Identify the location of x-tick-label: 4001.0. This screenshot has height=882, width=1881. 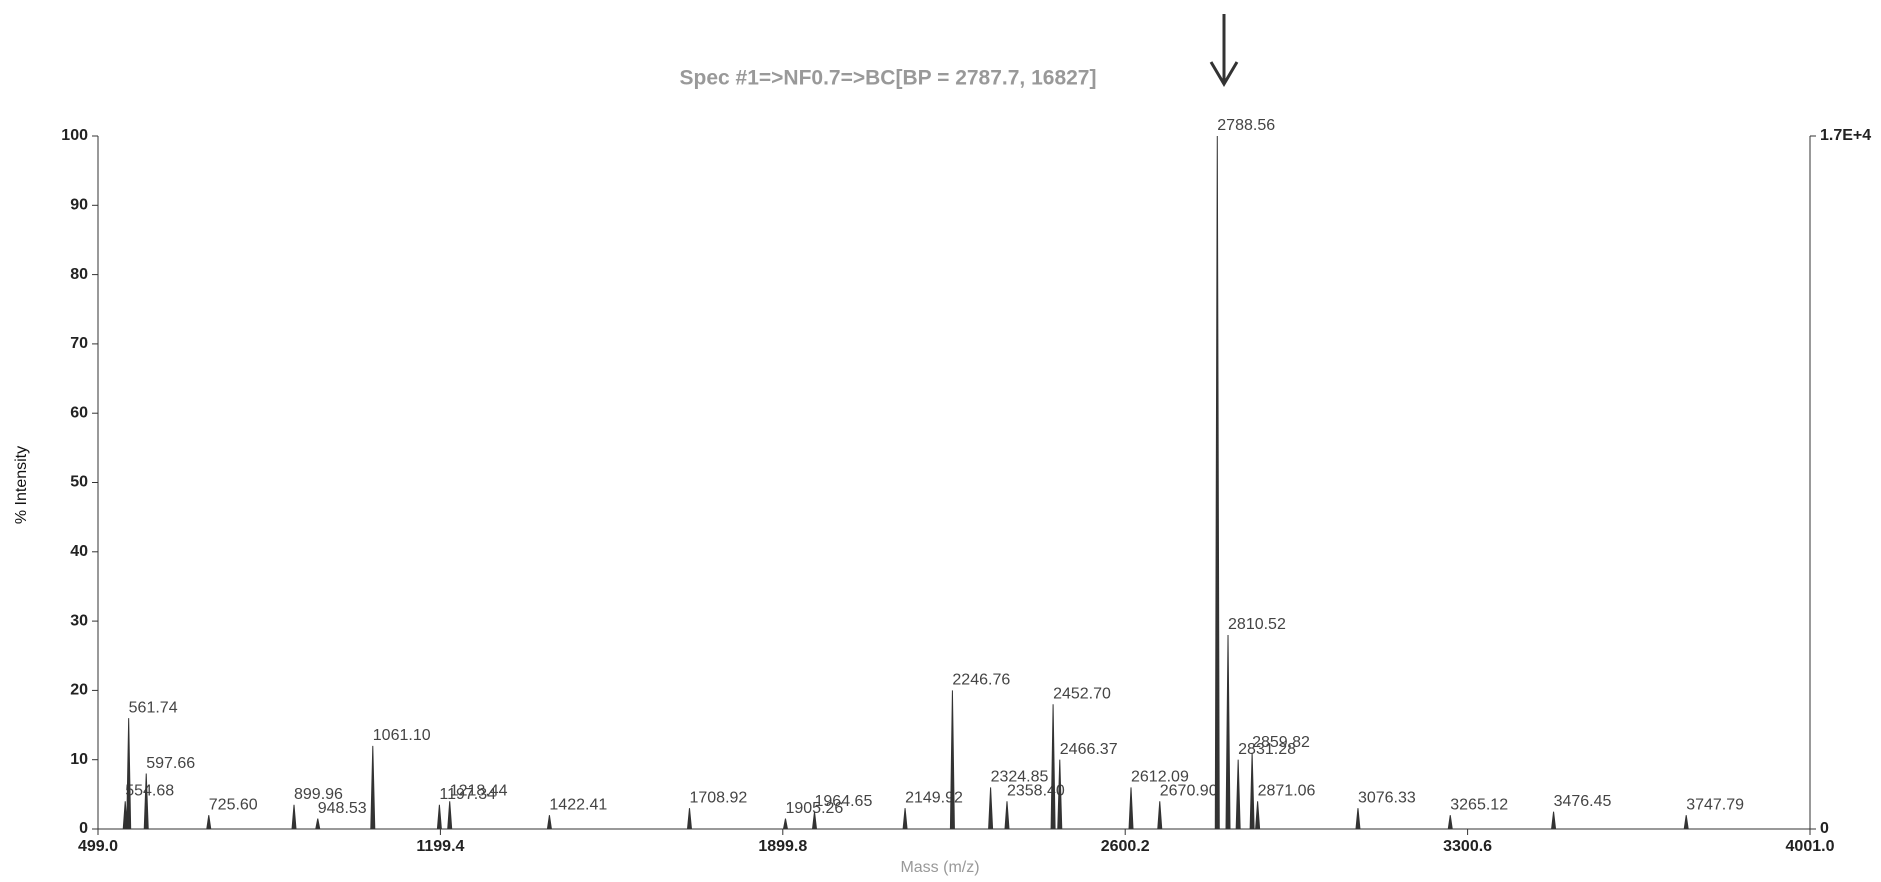
(1810, 846).